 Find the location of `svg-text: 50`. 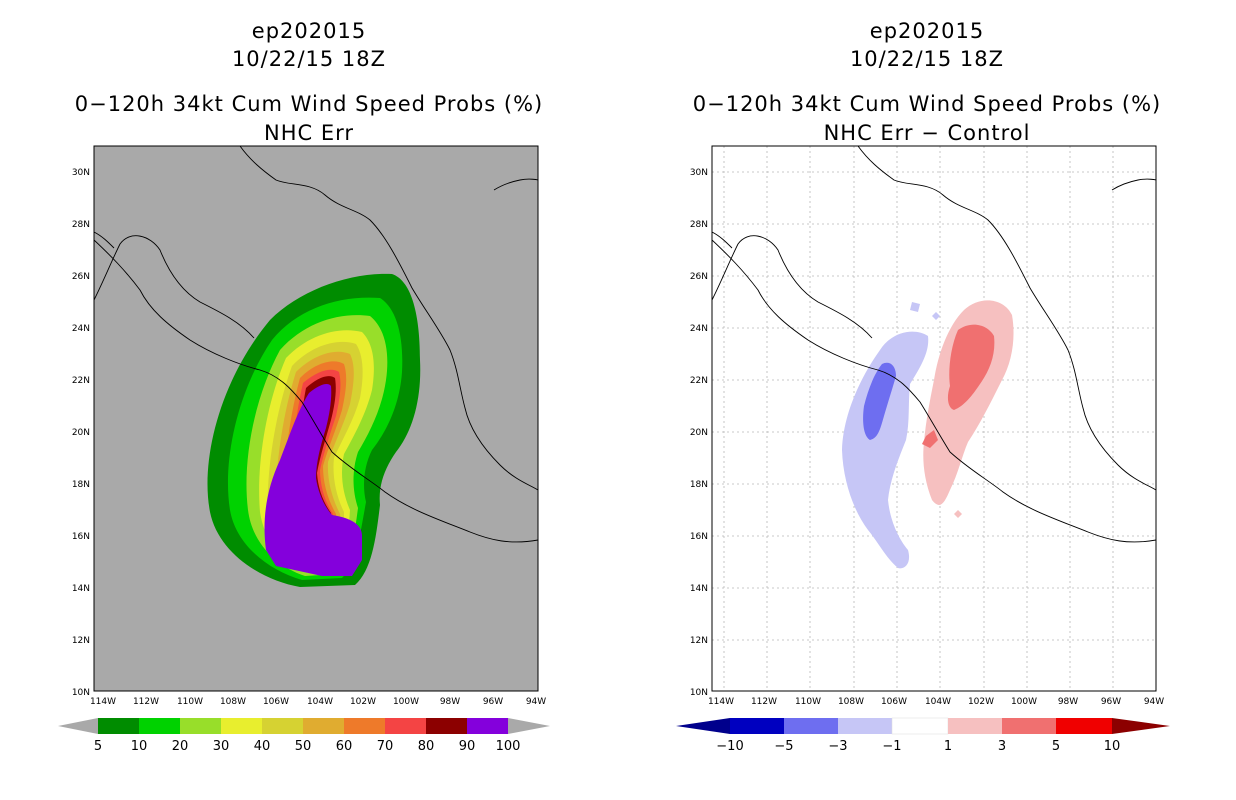

svg-text: 50 is located at coordinates (303, 746).